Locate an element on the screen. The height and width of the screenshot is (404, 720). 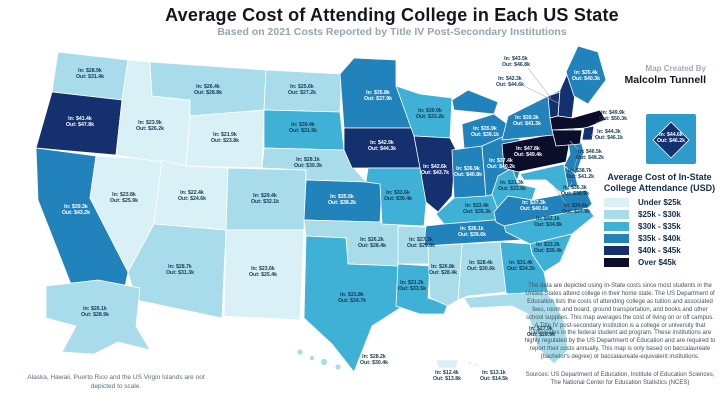
label-ut: In: $22.4k Out: $24.6k is located at coordinates (192, 196).